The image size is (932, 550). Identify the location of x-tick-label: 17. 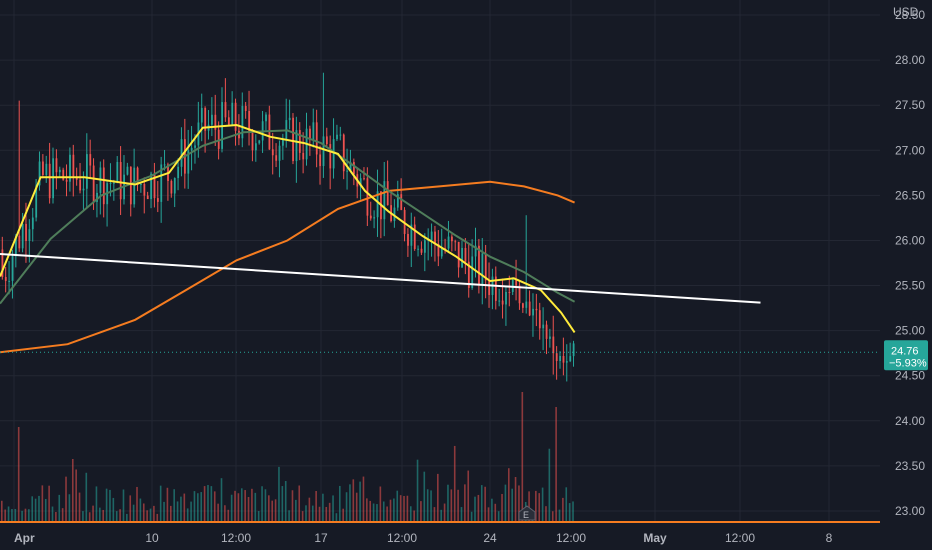
(321, 538).